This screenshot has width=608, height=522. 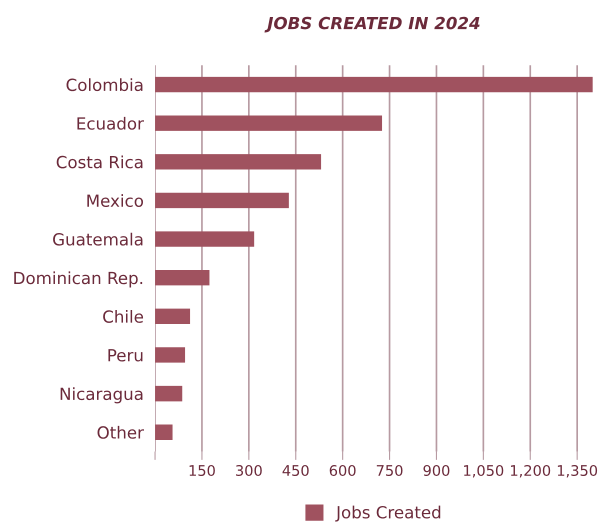 What do you see at coordinates (372, 24) in the screenshot?
I see `chart-title: JOBS CREATED IN 2024` at bounding box center [372, 24].